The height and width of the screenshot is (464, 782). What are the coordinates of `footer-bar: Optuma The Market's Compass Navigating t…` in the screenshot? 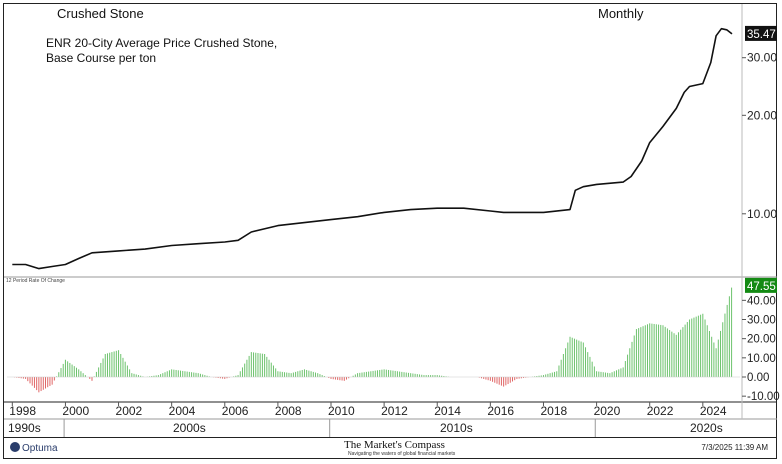 It's located at (390, 448).